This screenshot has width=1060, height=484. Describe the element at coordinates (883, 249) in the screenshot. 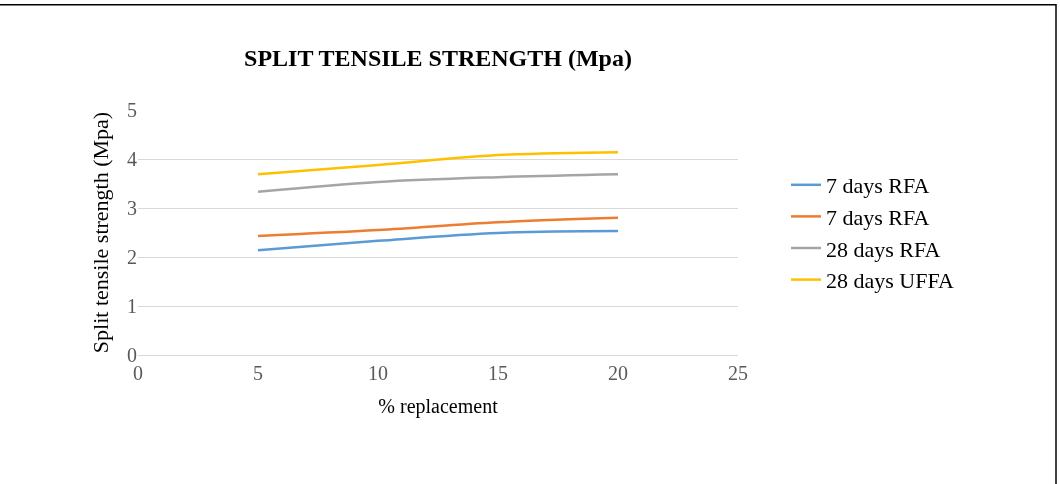

I see `legend-label: 28 days RFA` at that location.